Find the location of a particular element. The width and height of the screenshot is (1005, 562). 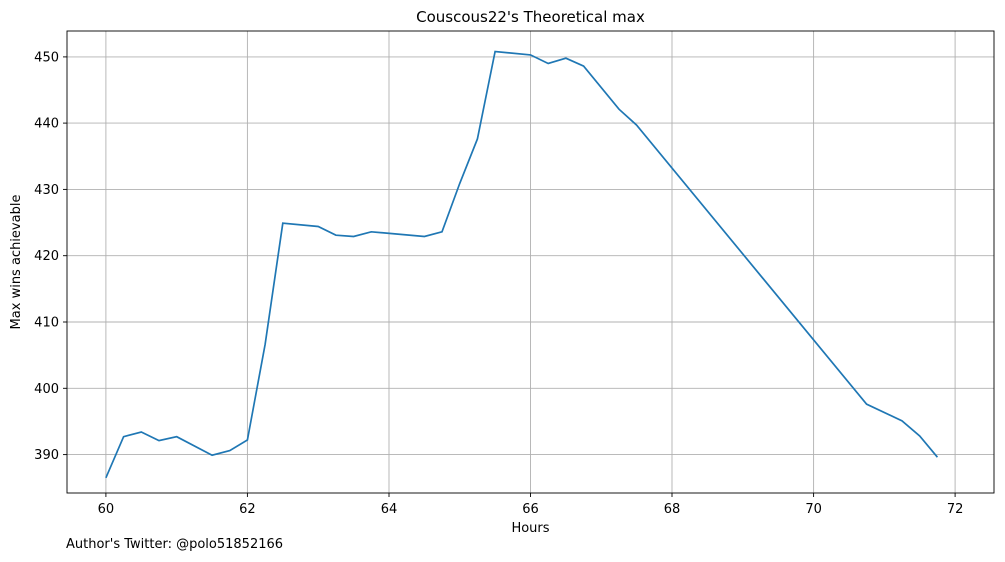

y-tick-label: 440 is located at coordinates (46, 124).